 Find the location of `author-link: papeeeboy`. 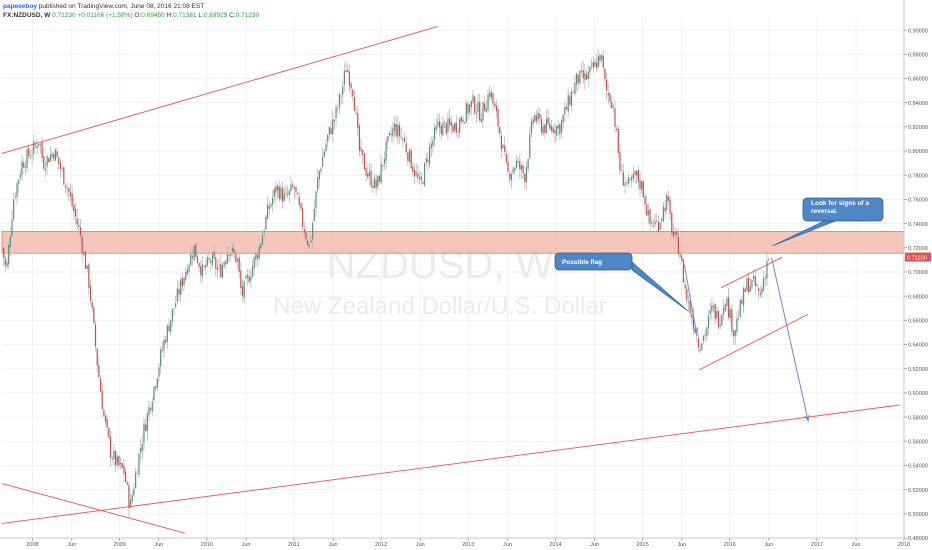

author-link: papeeeboy is located at coordinates (20, 6).